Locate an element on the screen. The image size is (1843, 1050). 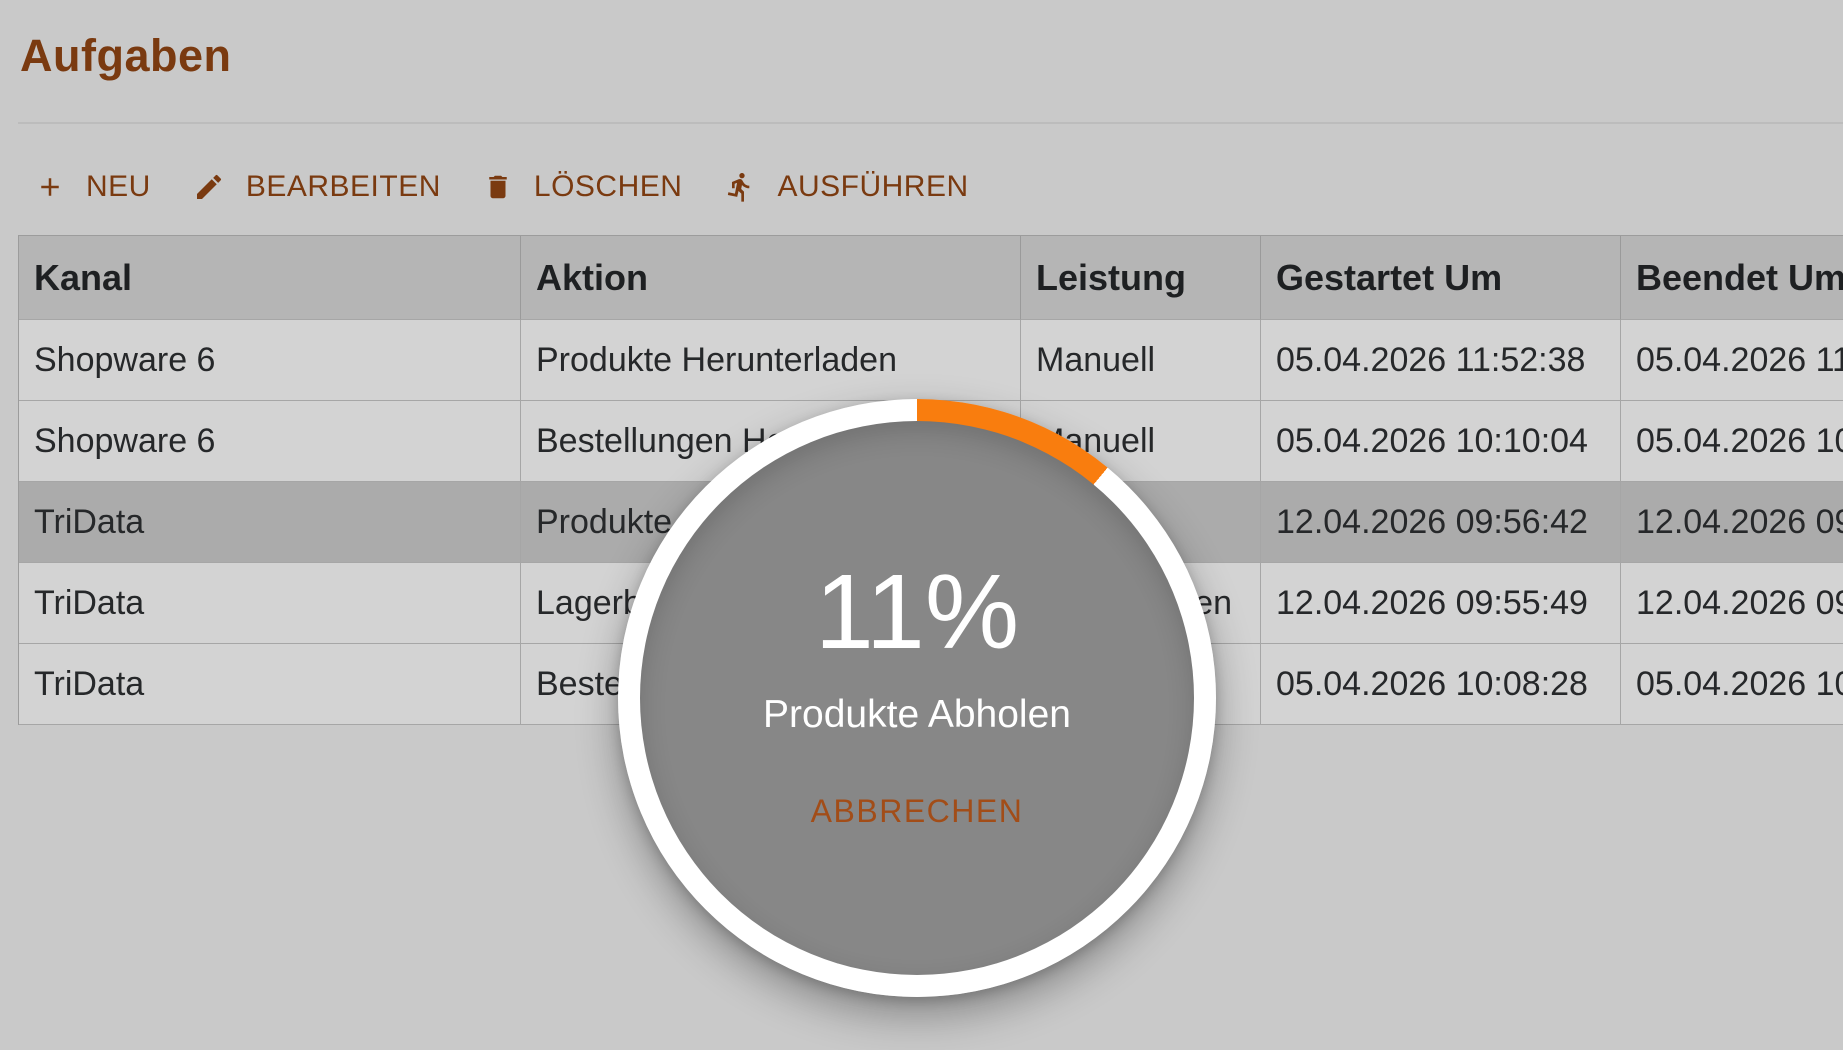
column-header-beendet-um: Beendet Um is located at coordinates (1732, 278).